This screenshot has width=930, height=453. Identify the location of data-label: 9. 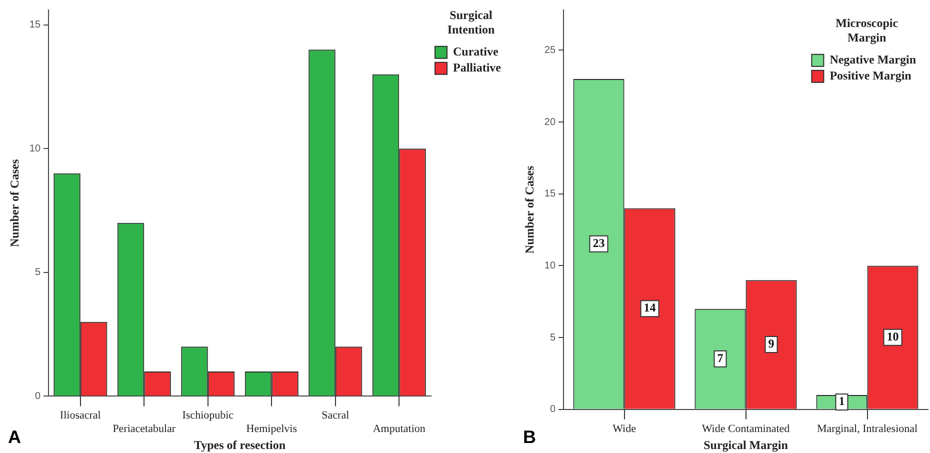
(771, 343).